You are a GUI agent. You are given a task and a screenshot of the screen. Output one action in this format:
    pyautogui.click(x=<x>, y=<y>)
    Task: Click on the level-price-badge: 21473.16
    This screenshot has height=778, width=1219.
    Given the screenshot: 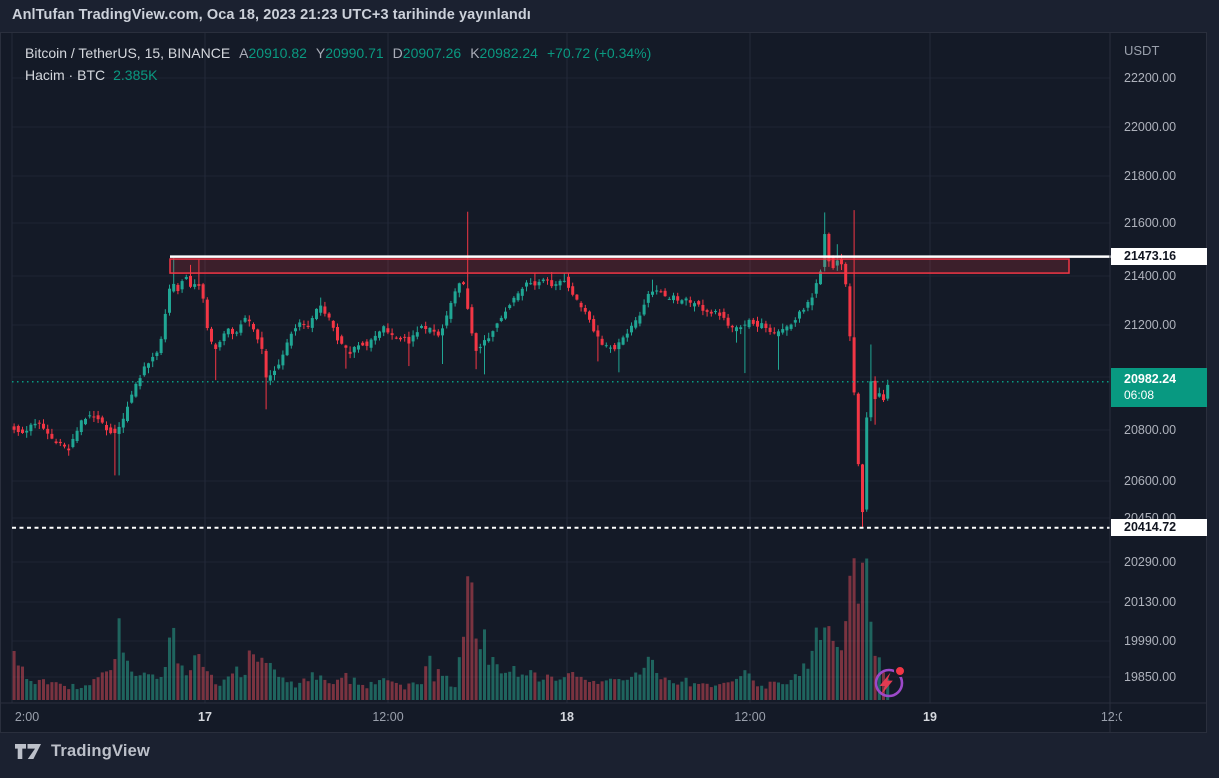 What is the action you would take?
    pyautogui.click(x=1159, y=257)
    